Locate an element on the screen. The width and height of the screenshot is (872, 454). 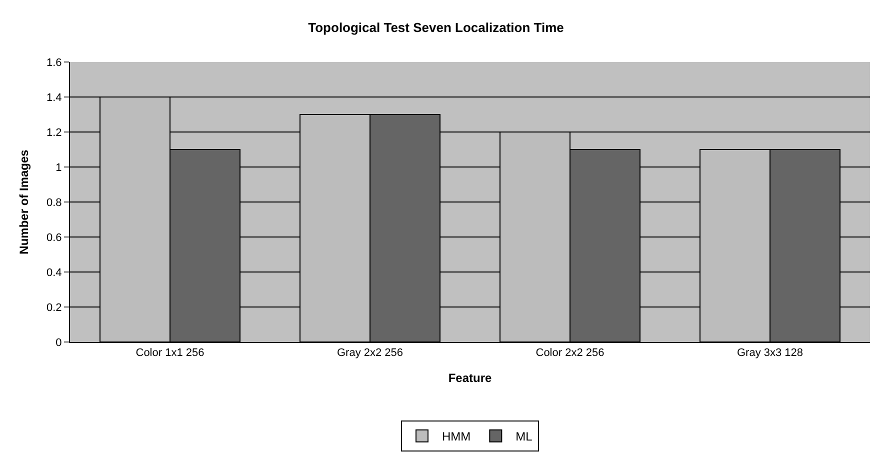
chart-title: Topological Test Seven Localization Time is located at coordinates (436, 27).